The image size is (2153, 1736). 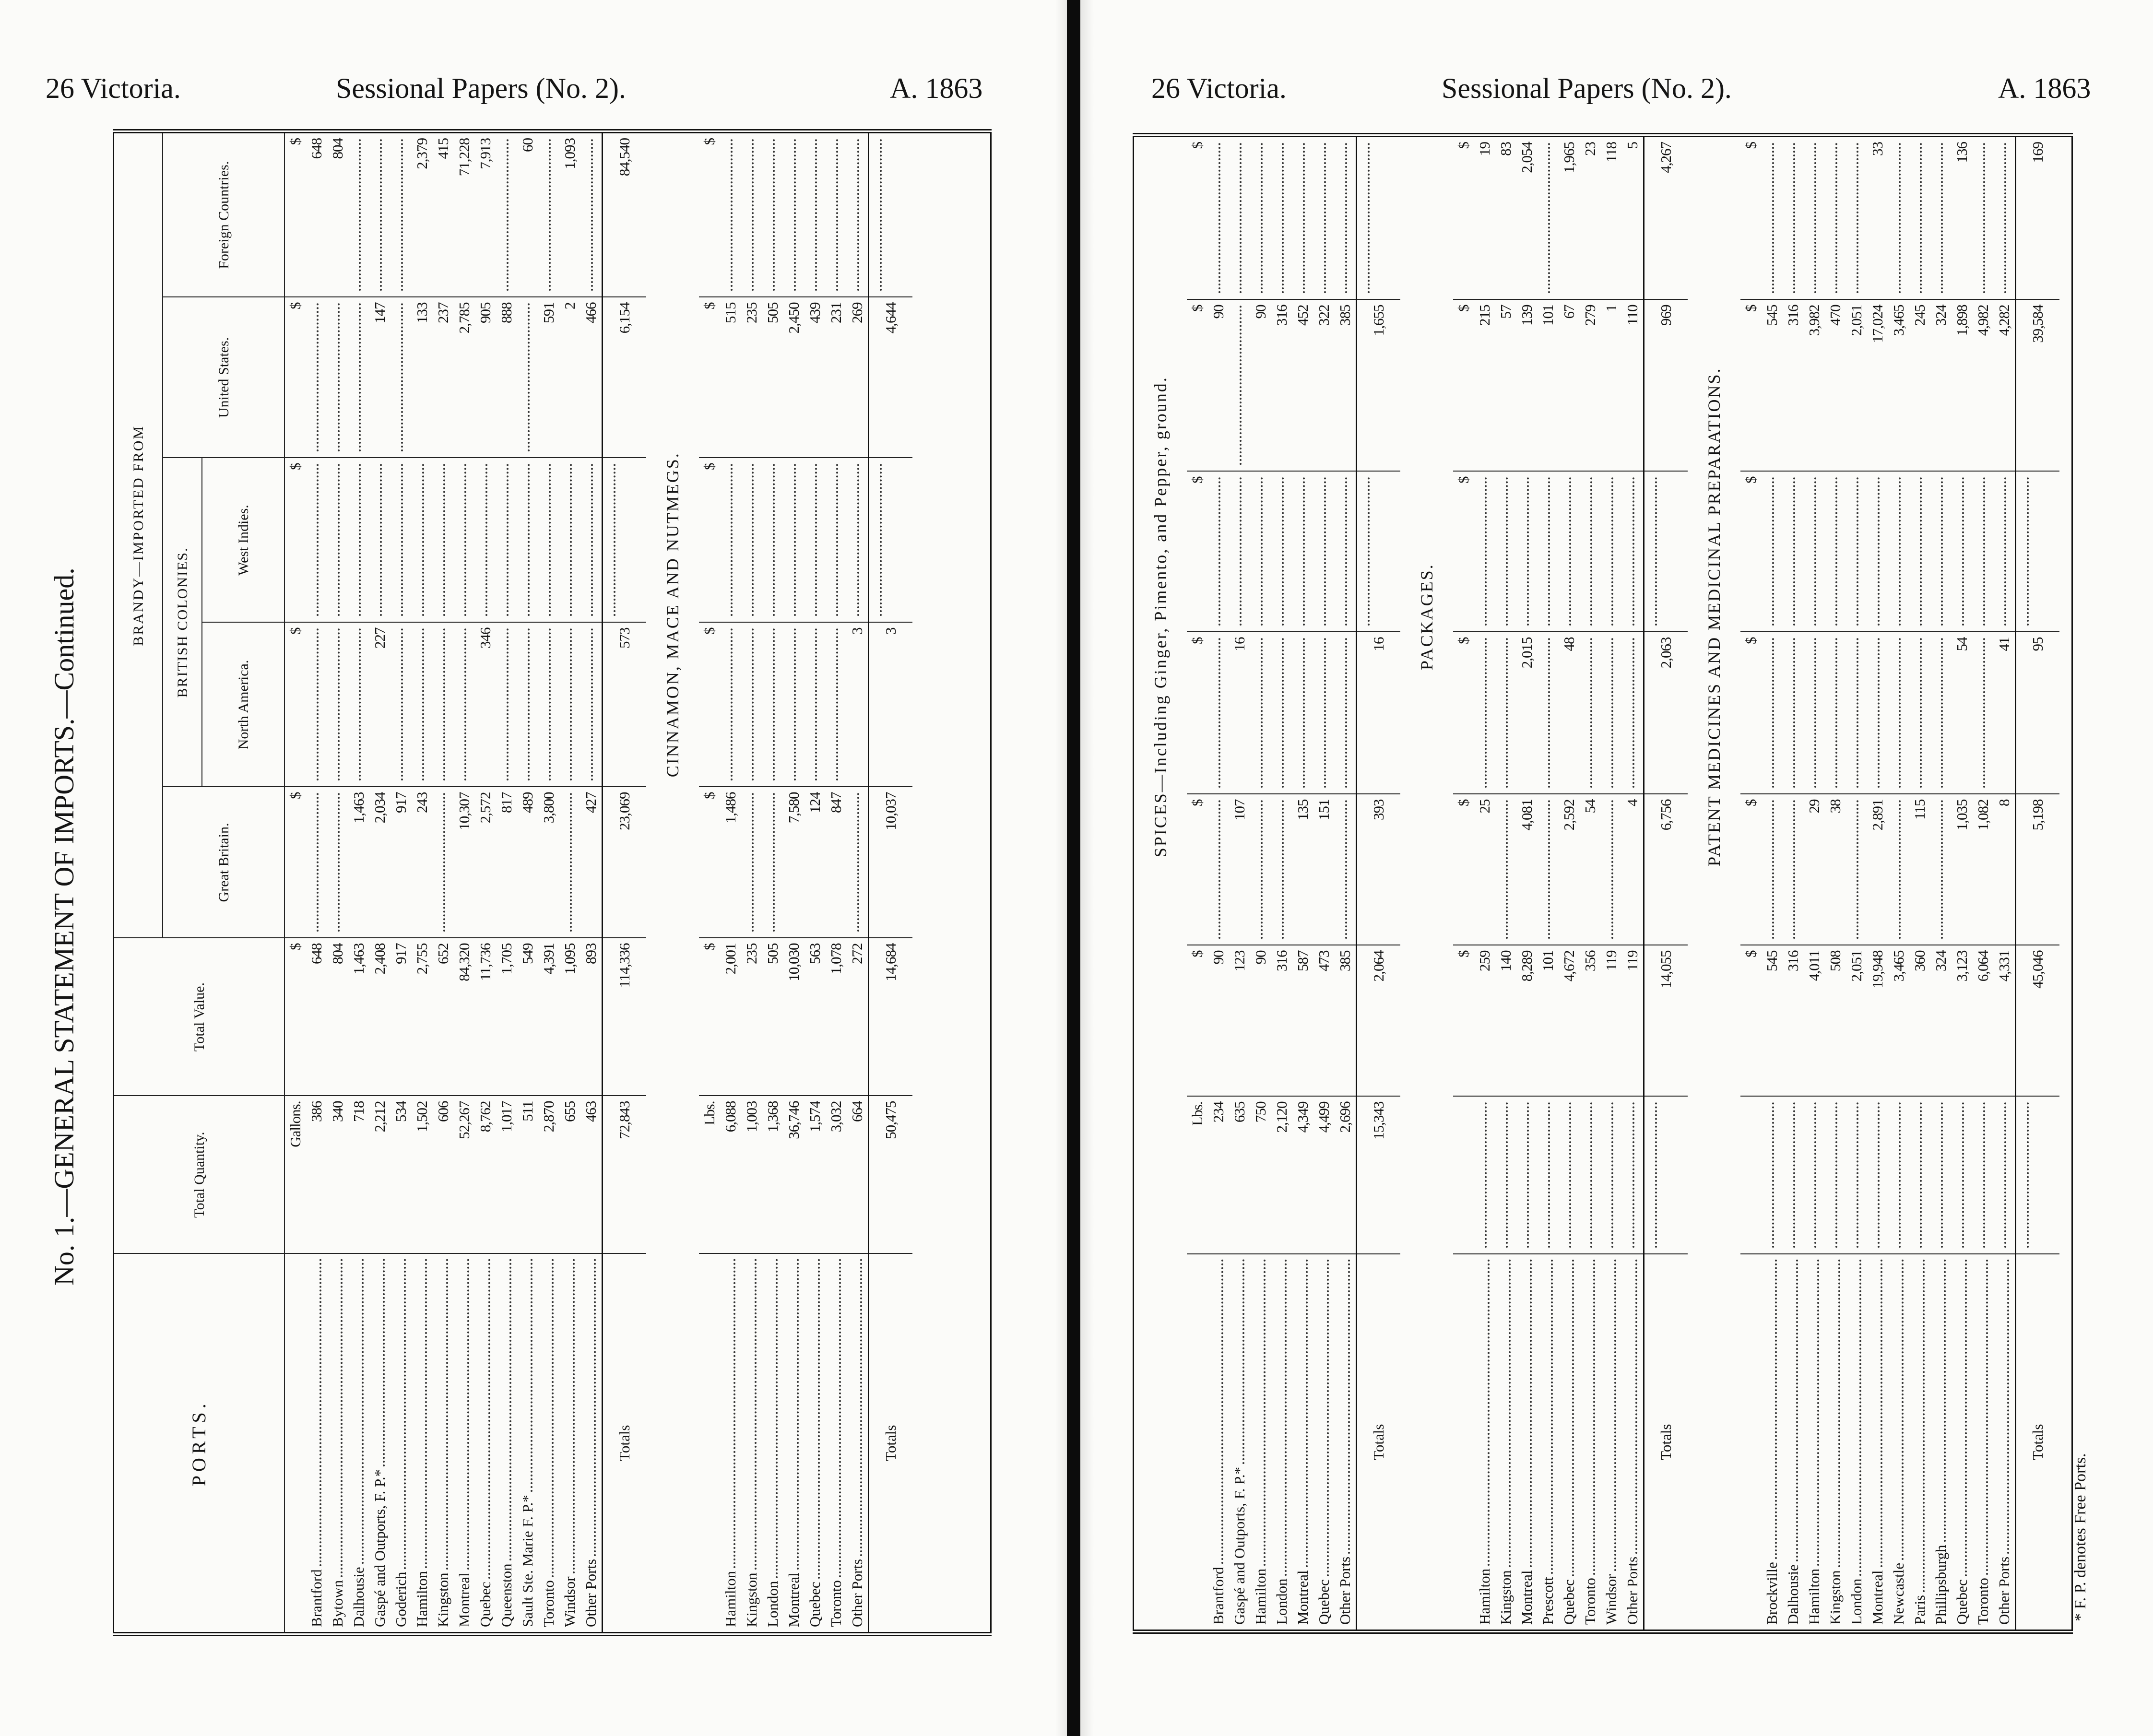 I want to click on total-value-cell: 84,320, so click(x=464, y=1017).